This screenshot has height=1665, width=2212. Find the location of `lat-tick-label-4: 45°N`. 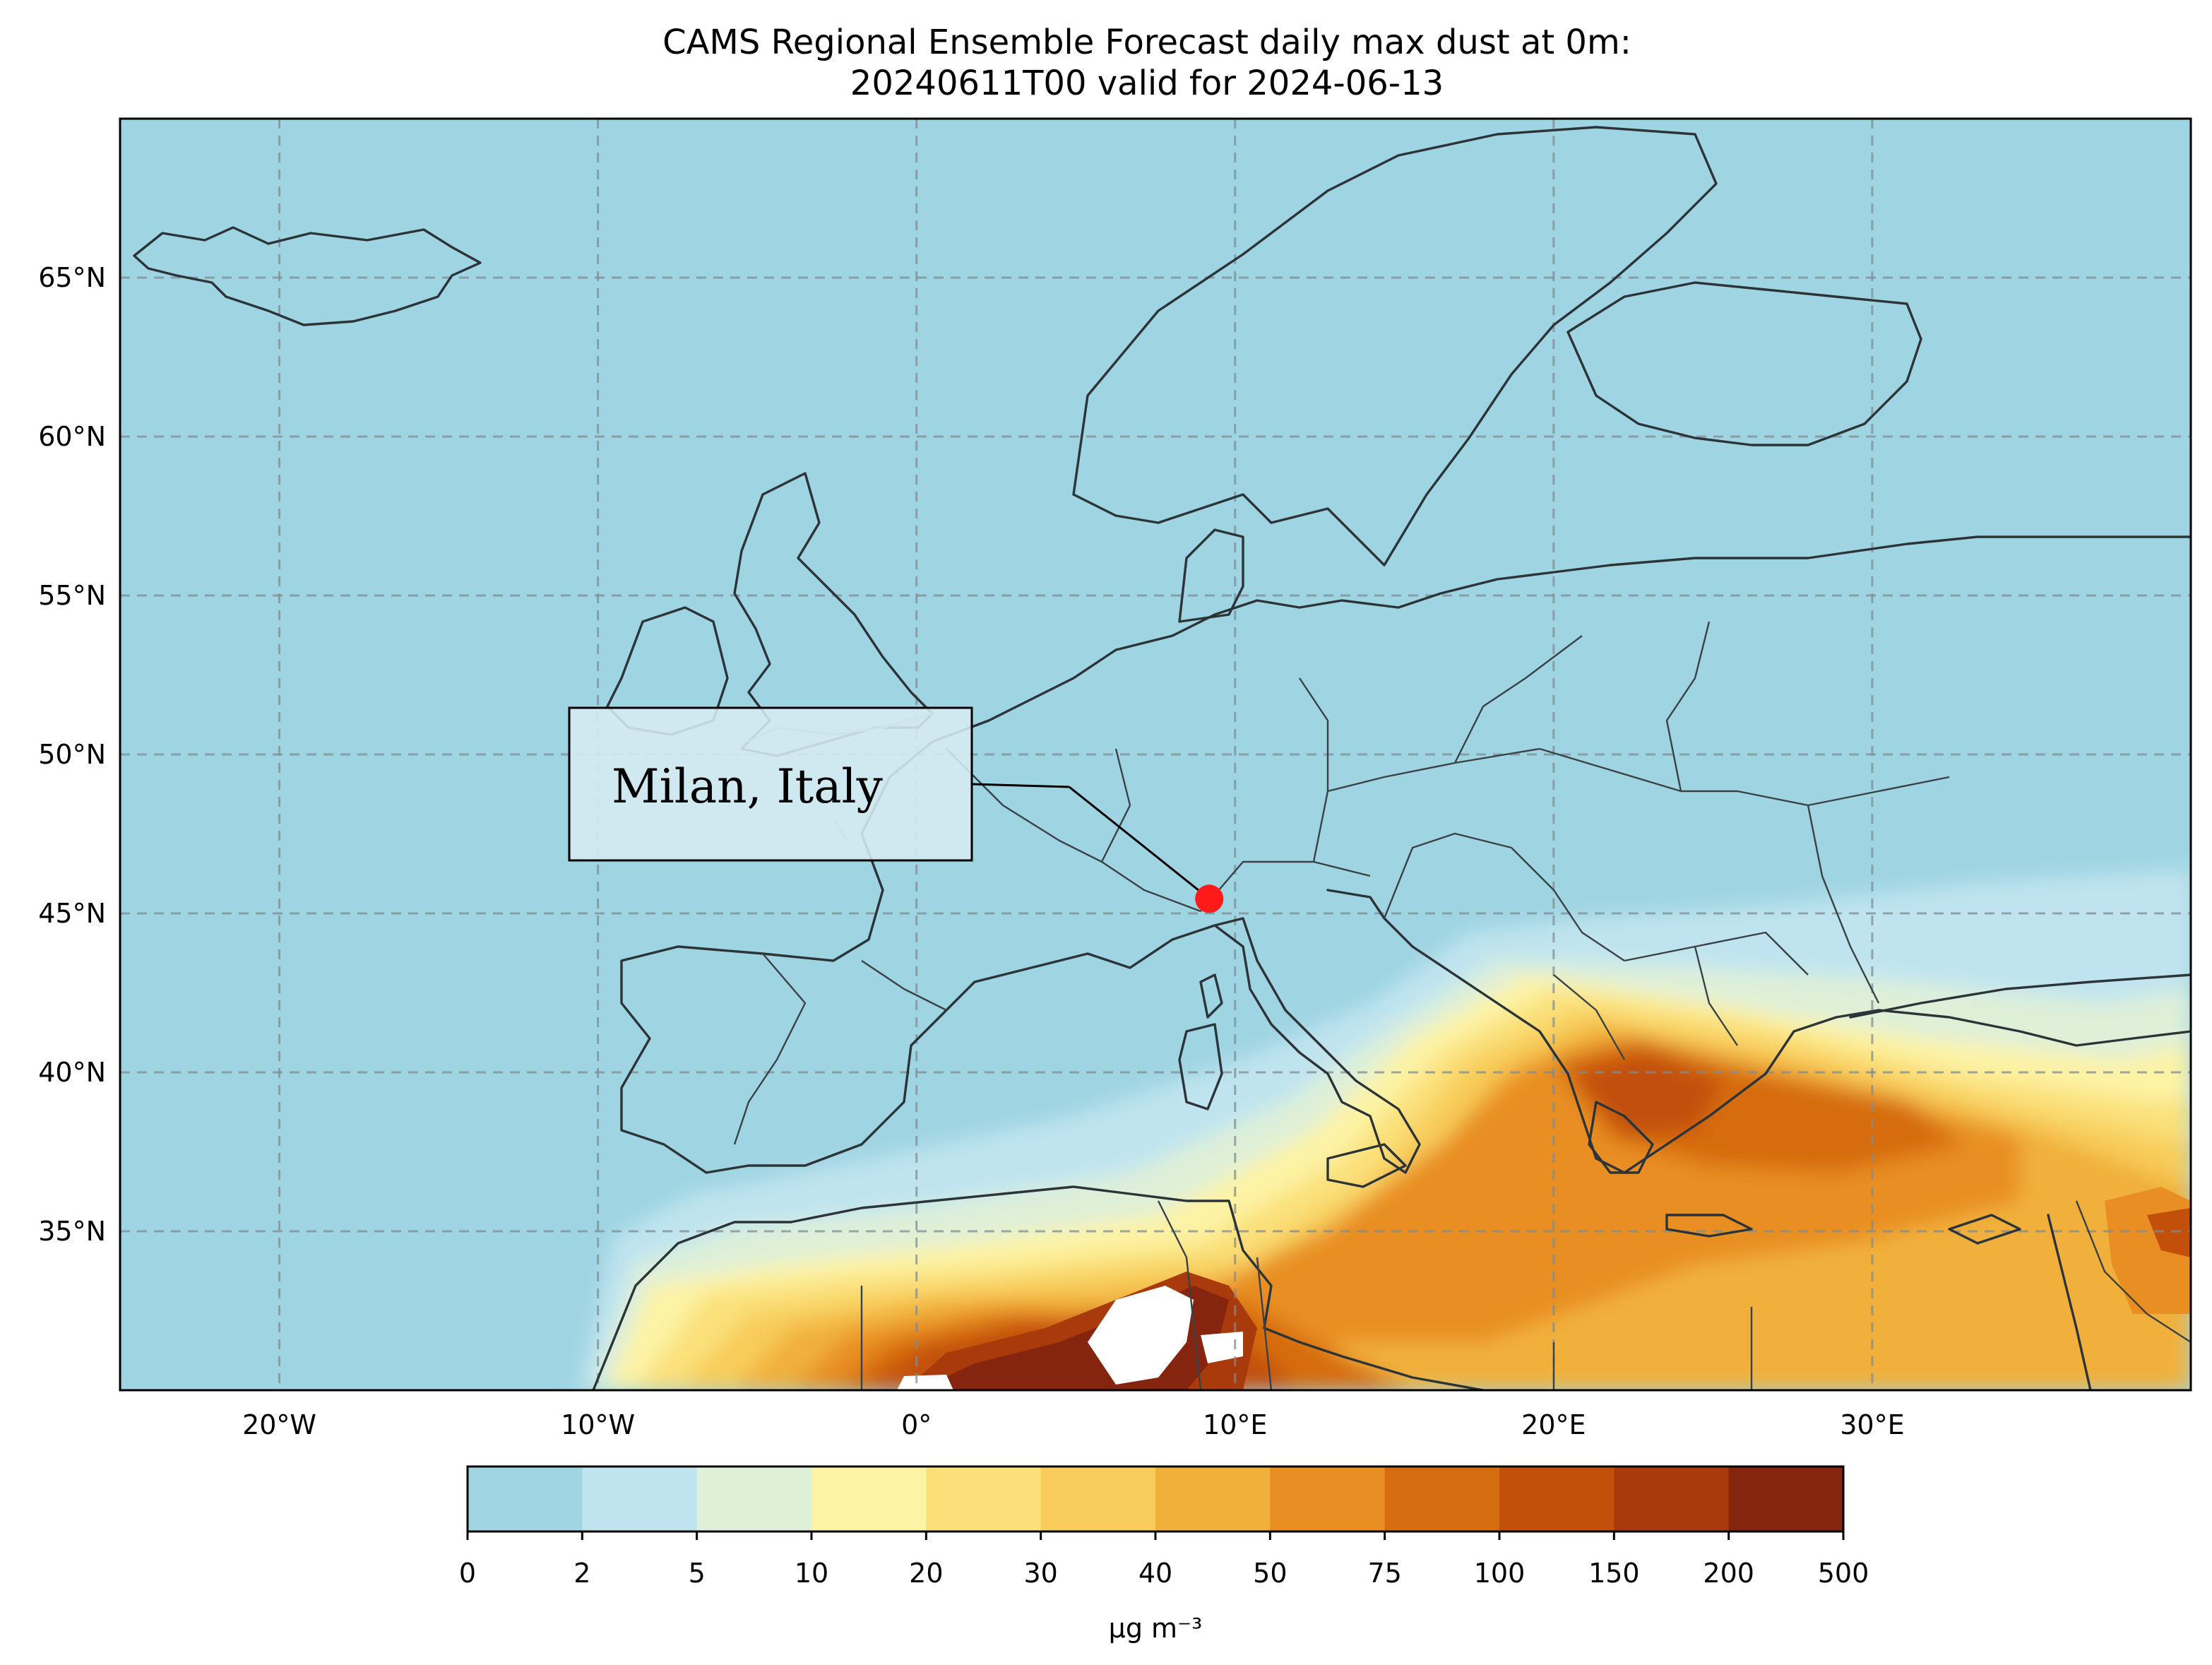

lat-tick-label-4: 45°N is located at coordinates (72, 914).